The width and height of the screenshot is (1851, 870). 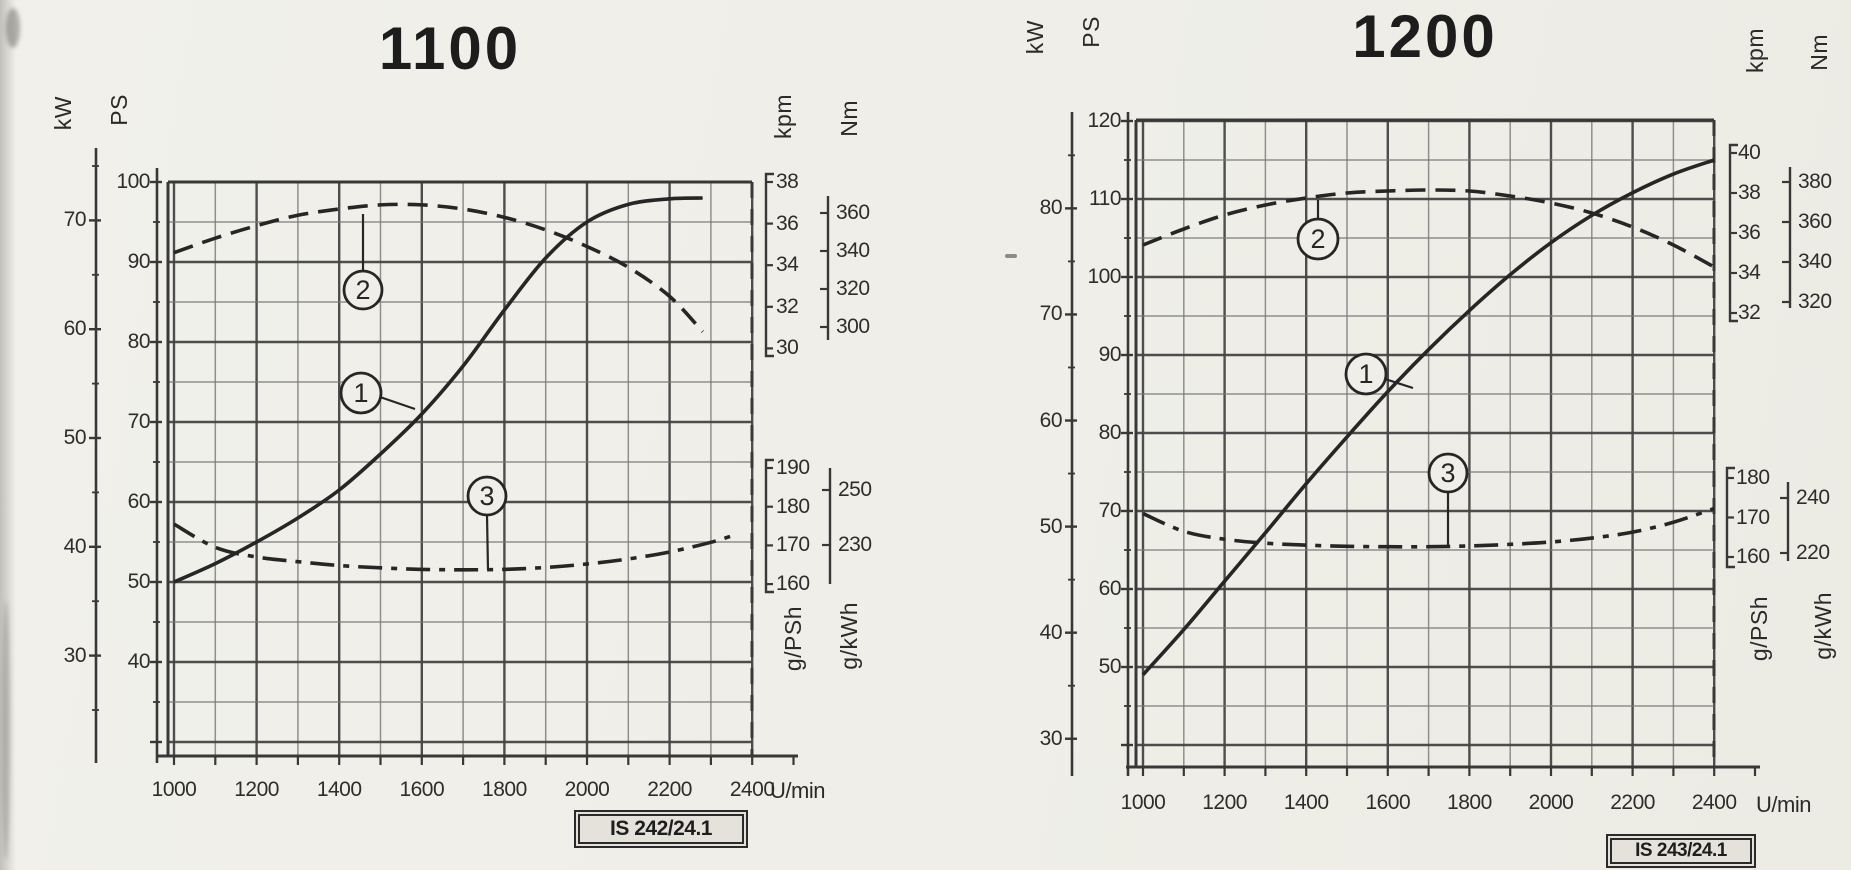 I want to click on gkwh-tick-label: 240, so click(x=1813, y=497).